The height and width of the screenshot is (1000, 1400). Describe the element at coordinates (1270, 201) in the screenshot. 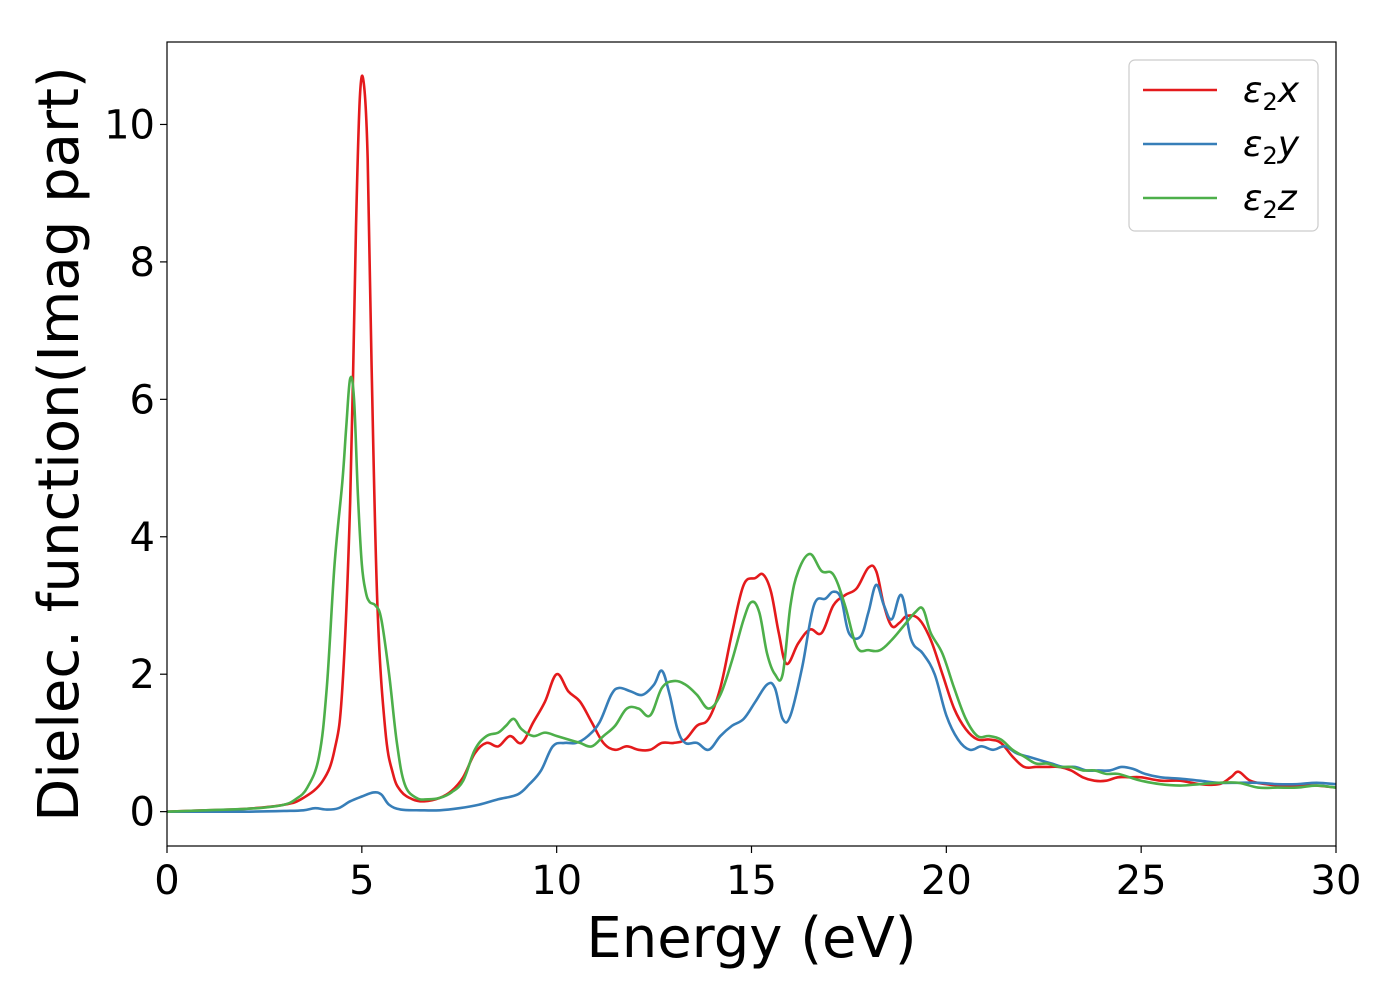

I see `legend-label-eps2z: ε2z` at that location.